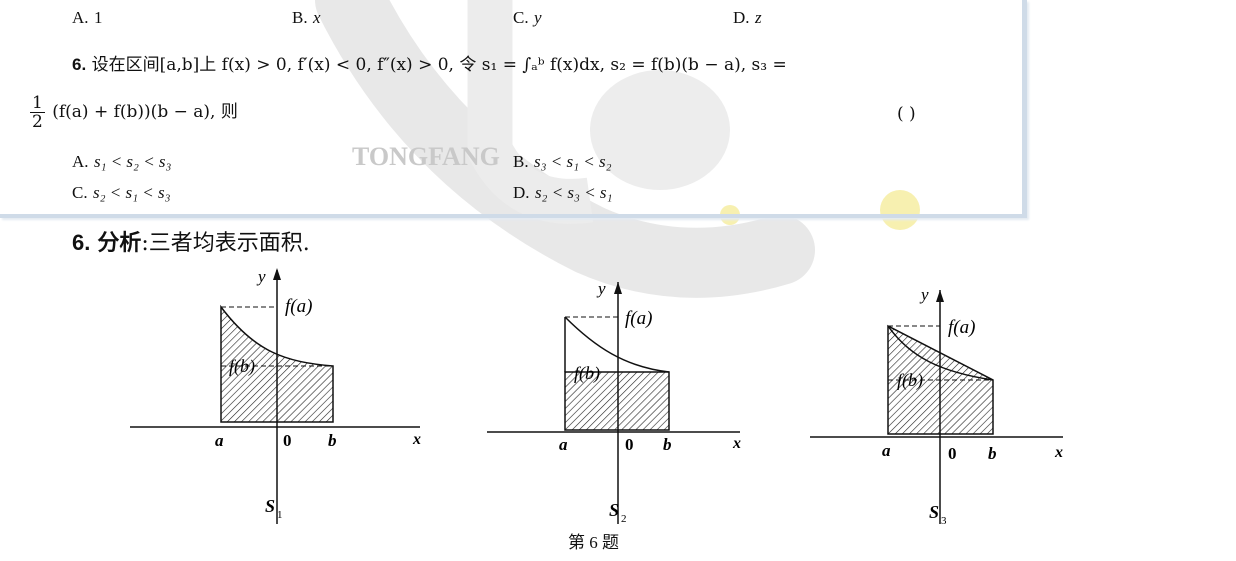 This screenshot has width=1236, height=561. I want to click on s2-fa-label: f(a), so click(638, 318).